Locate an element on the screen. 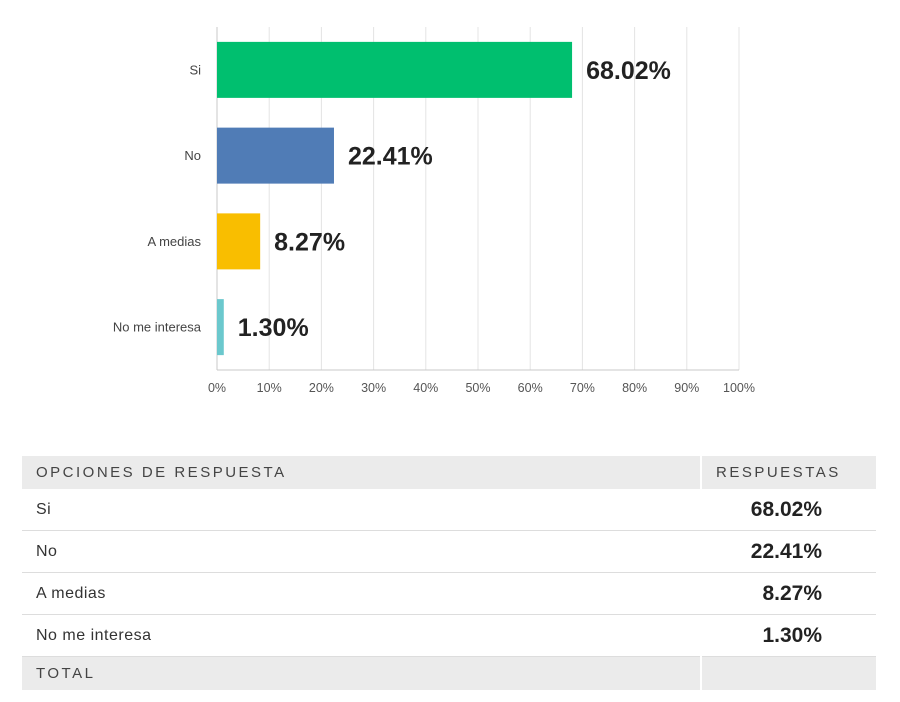  table-total-row: TOTAL is located at coordinates (449, 673).